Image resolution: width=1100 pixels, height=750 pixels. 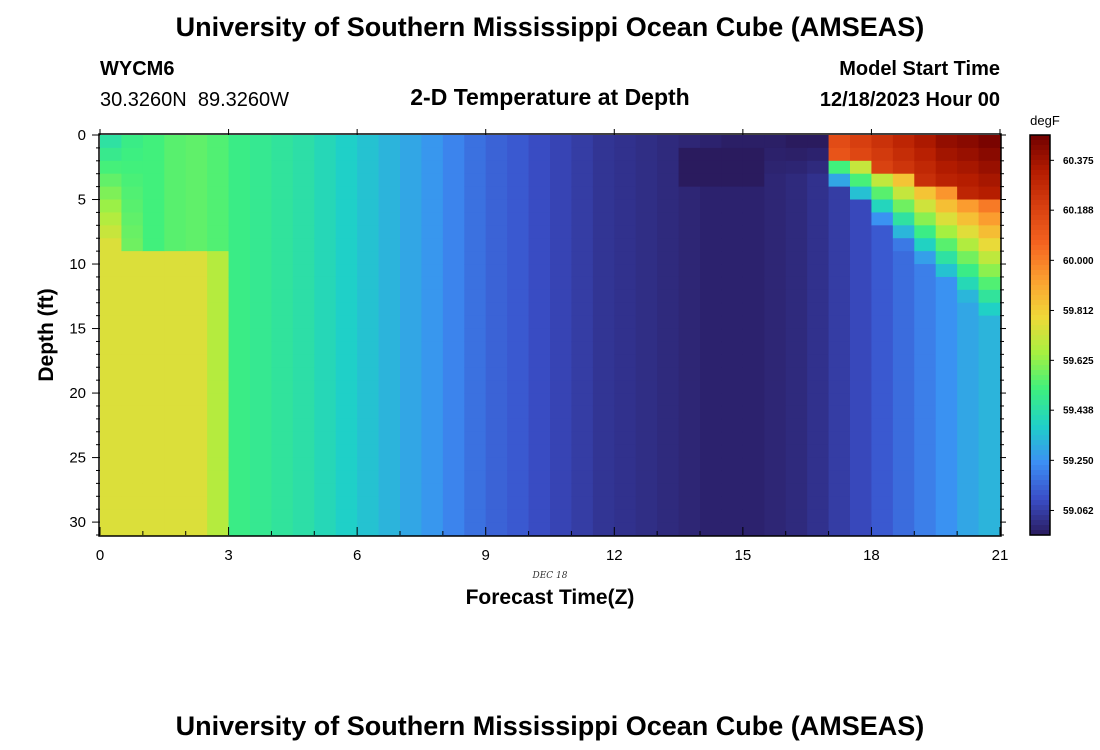 What do you see at coordinates (1078, 461) in the screenshot?
I see `colorbar-tick-label: 59.250` at bounding box center [1078, 461].